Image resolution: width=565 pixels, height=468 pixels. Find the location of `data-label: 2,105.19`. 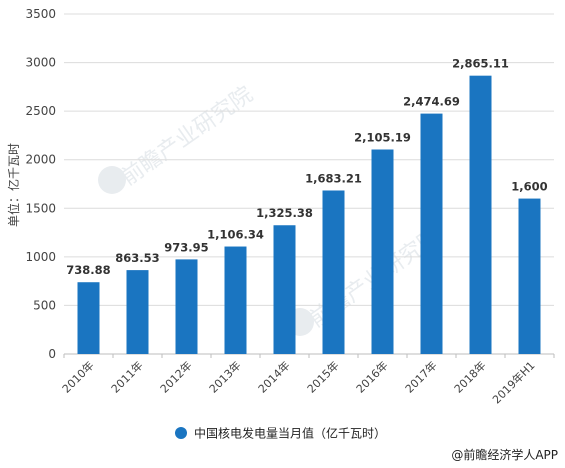

data-label: 2,105.19 is located at coordinates (382, 137).